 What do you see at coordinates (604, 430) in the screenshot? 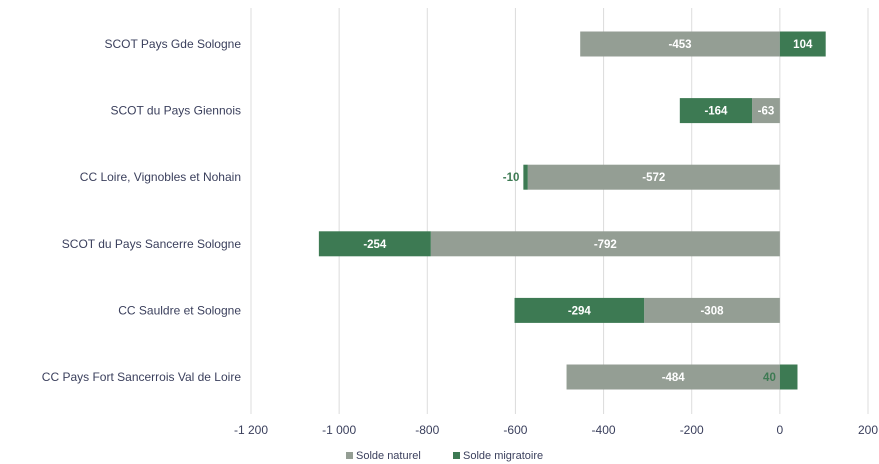
I see `x-tick-label: -400` at bounding box center [604, 430].